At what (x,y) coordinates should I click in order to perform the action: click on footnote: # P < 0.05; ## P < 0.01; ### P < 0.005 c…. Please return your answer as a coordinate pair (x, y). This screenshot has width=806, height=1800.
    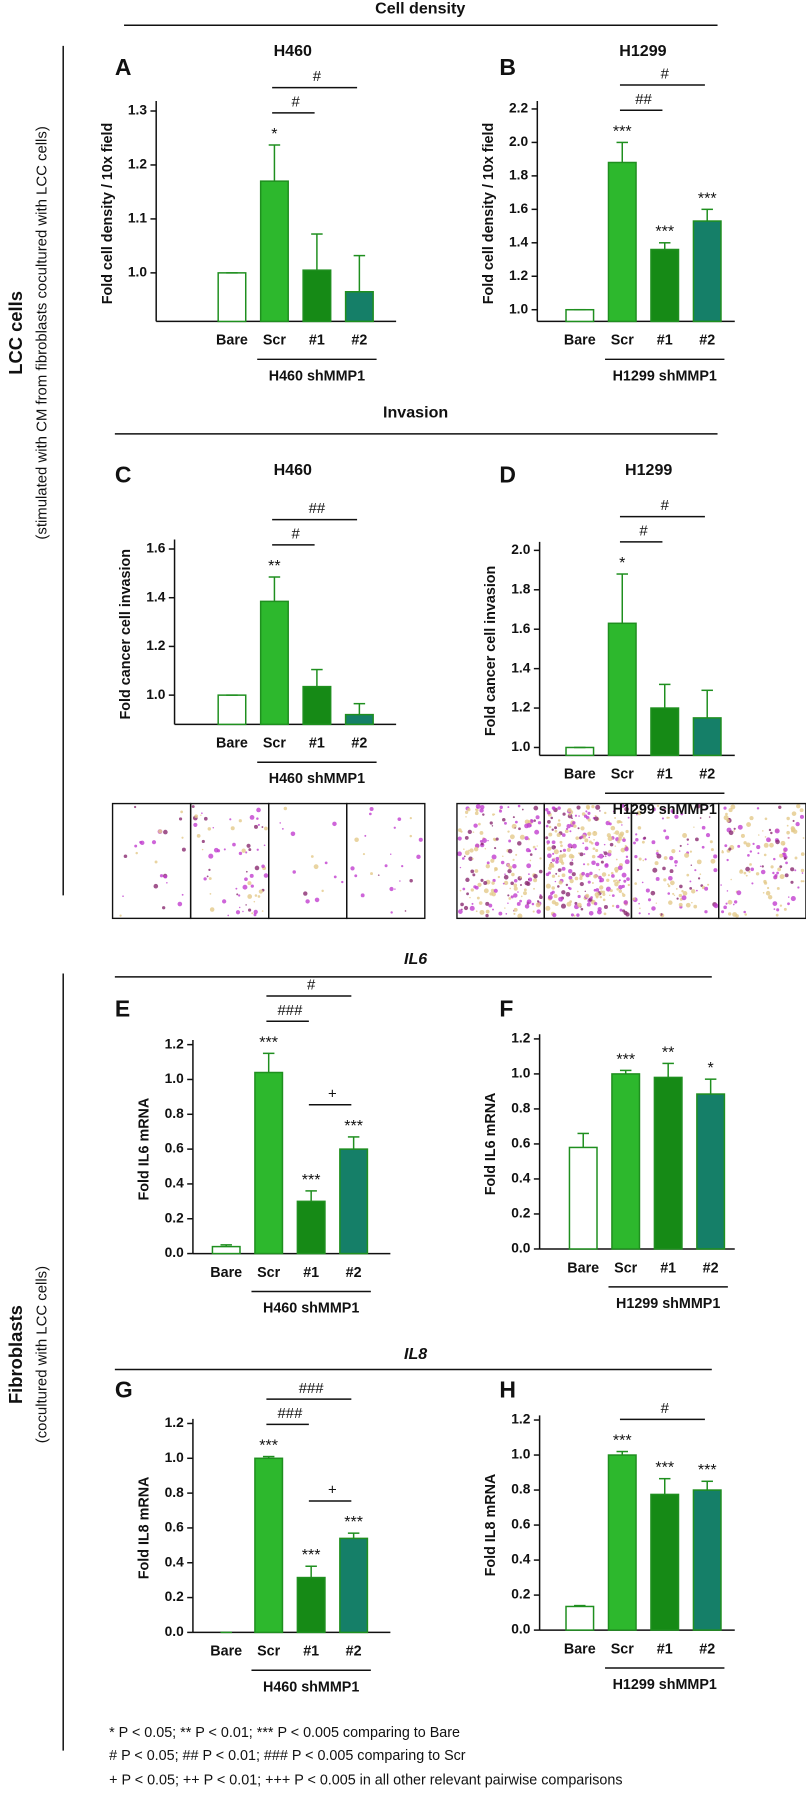
    Looking at the image, I should click on (287, 1756).